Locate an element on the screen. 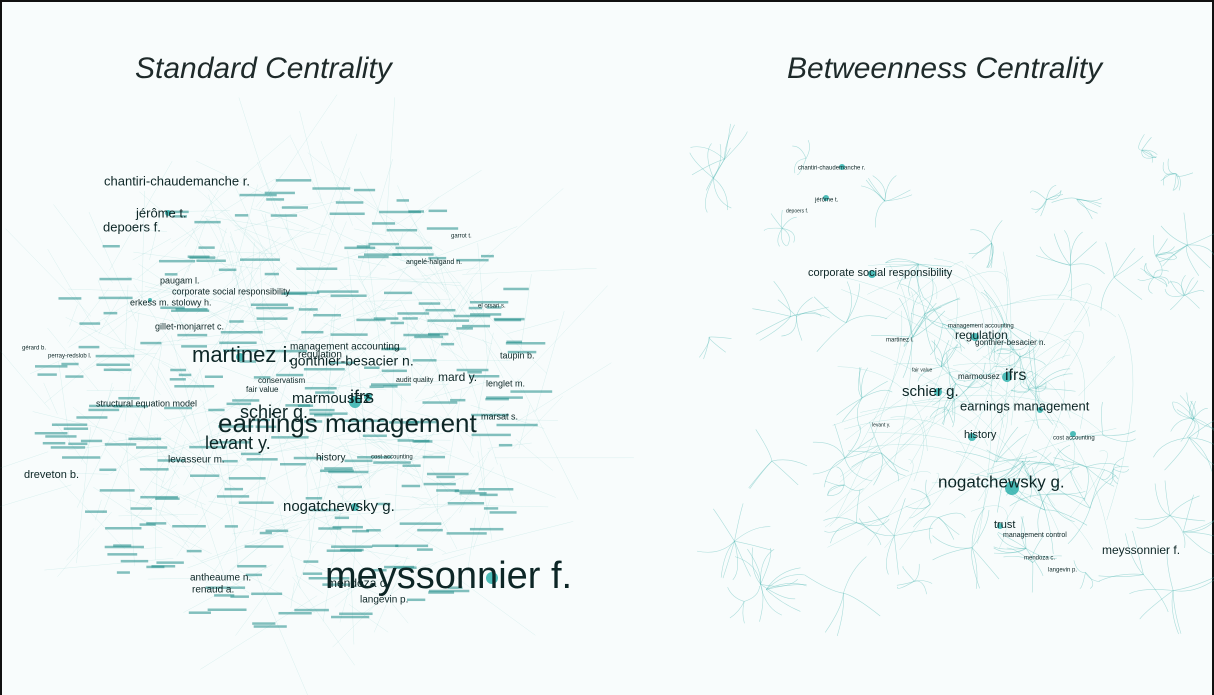 Image resolution: width=1214 pixels, height=695 pixels. node-label: meyssonnier f. is located at coordinates (1141, 550).